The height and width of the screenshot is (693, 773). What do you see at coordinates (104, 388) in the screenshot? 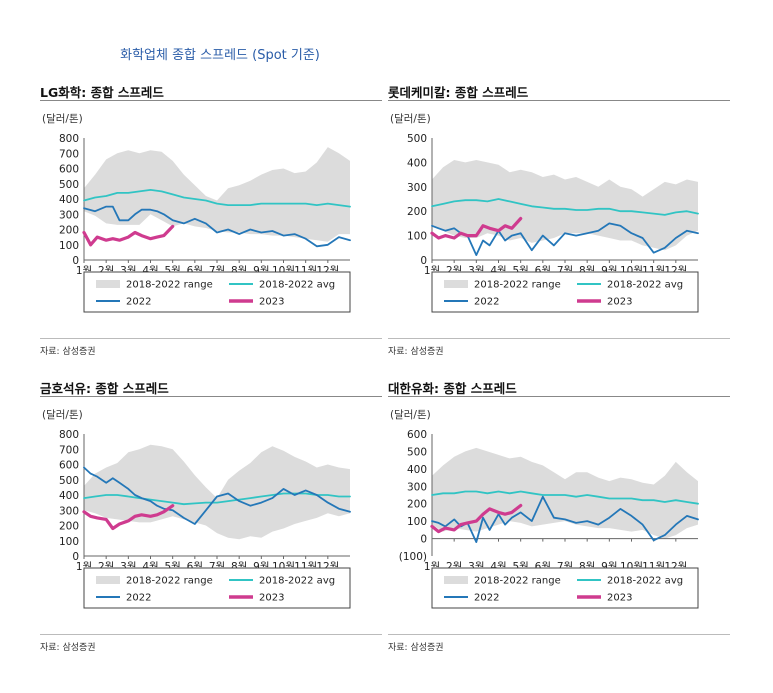
I see `chart-title: 금호석유: 종합 스프레드` at bounding box center [104, 388].